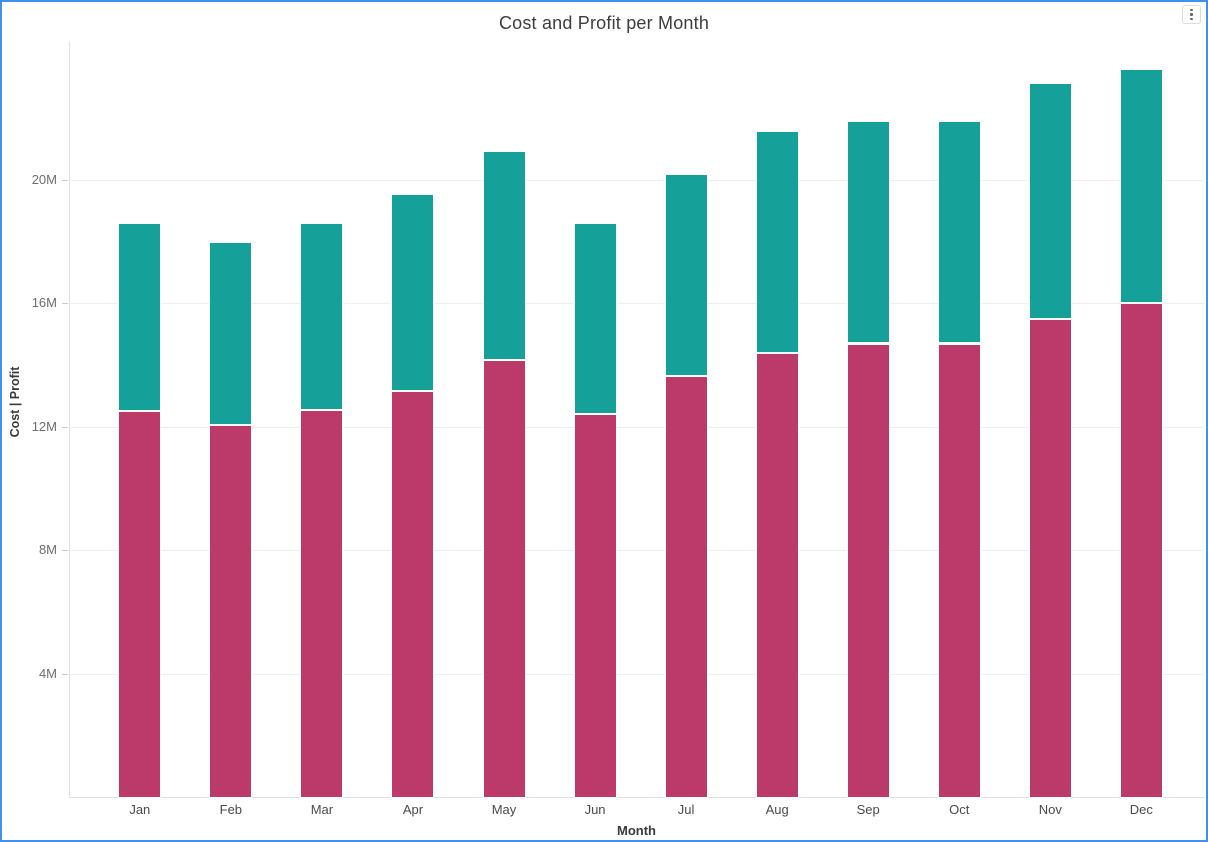 The height and width of the screenshot is (842, 1208). I want to click on bar-segment-profit-dec, so click(1141, 186).